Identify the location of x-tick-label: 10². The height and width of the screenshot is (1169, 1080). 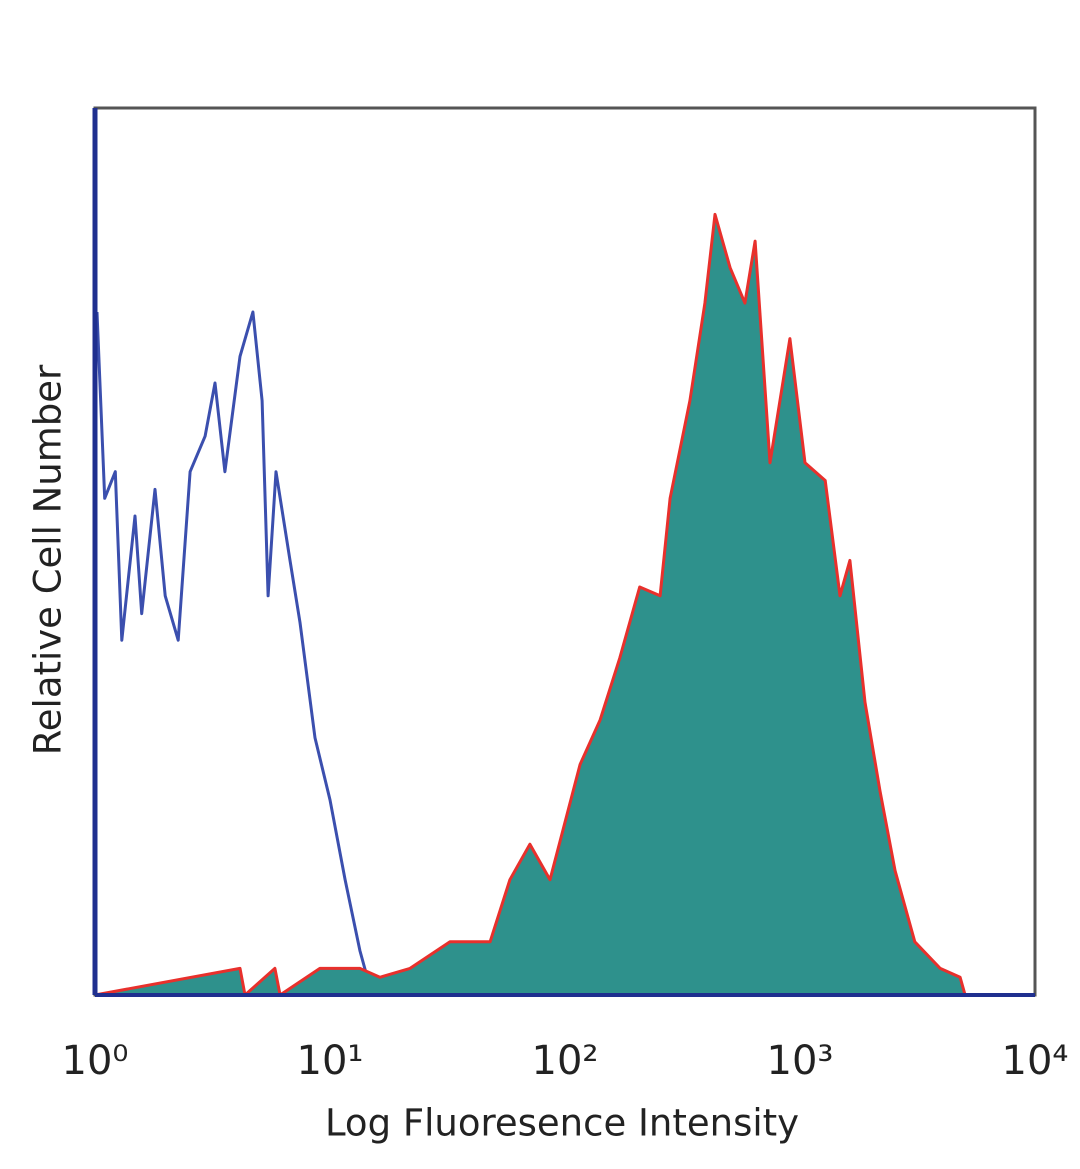
(565, 1061).